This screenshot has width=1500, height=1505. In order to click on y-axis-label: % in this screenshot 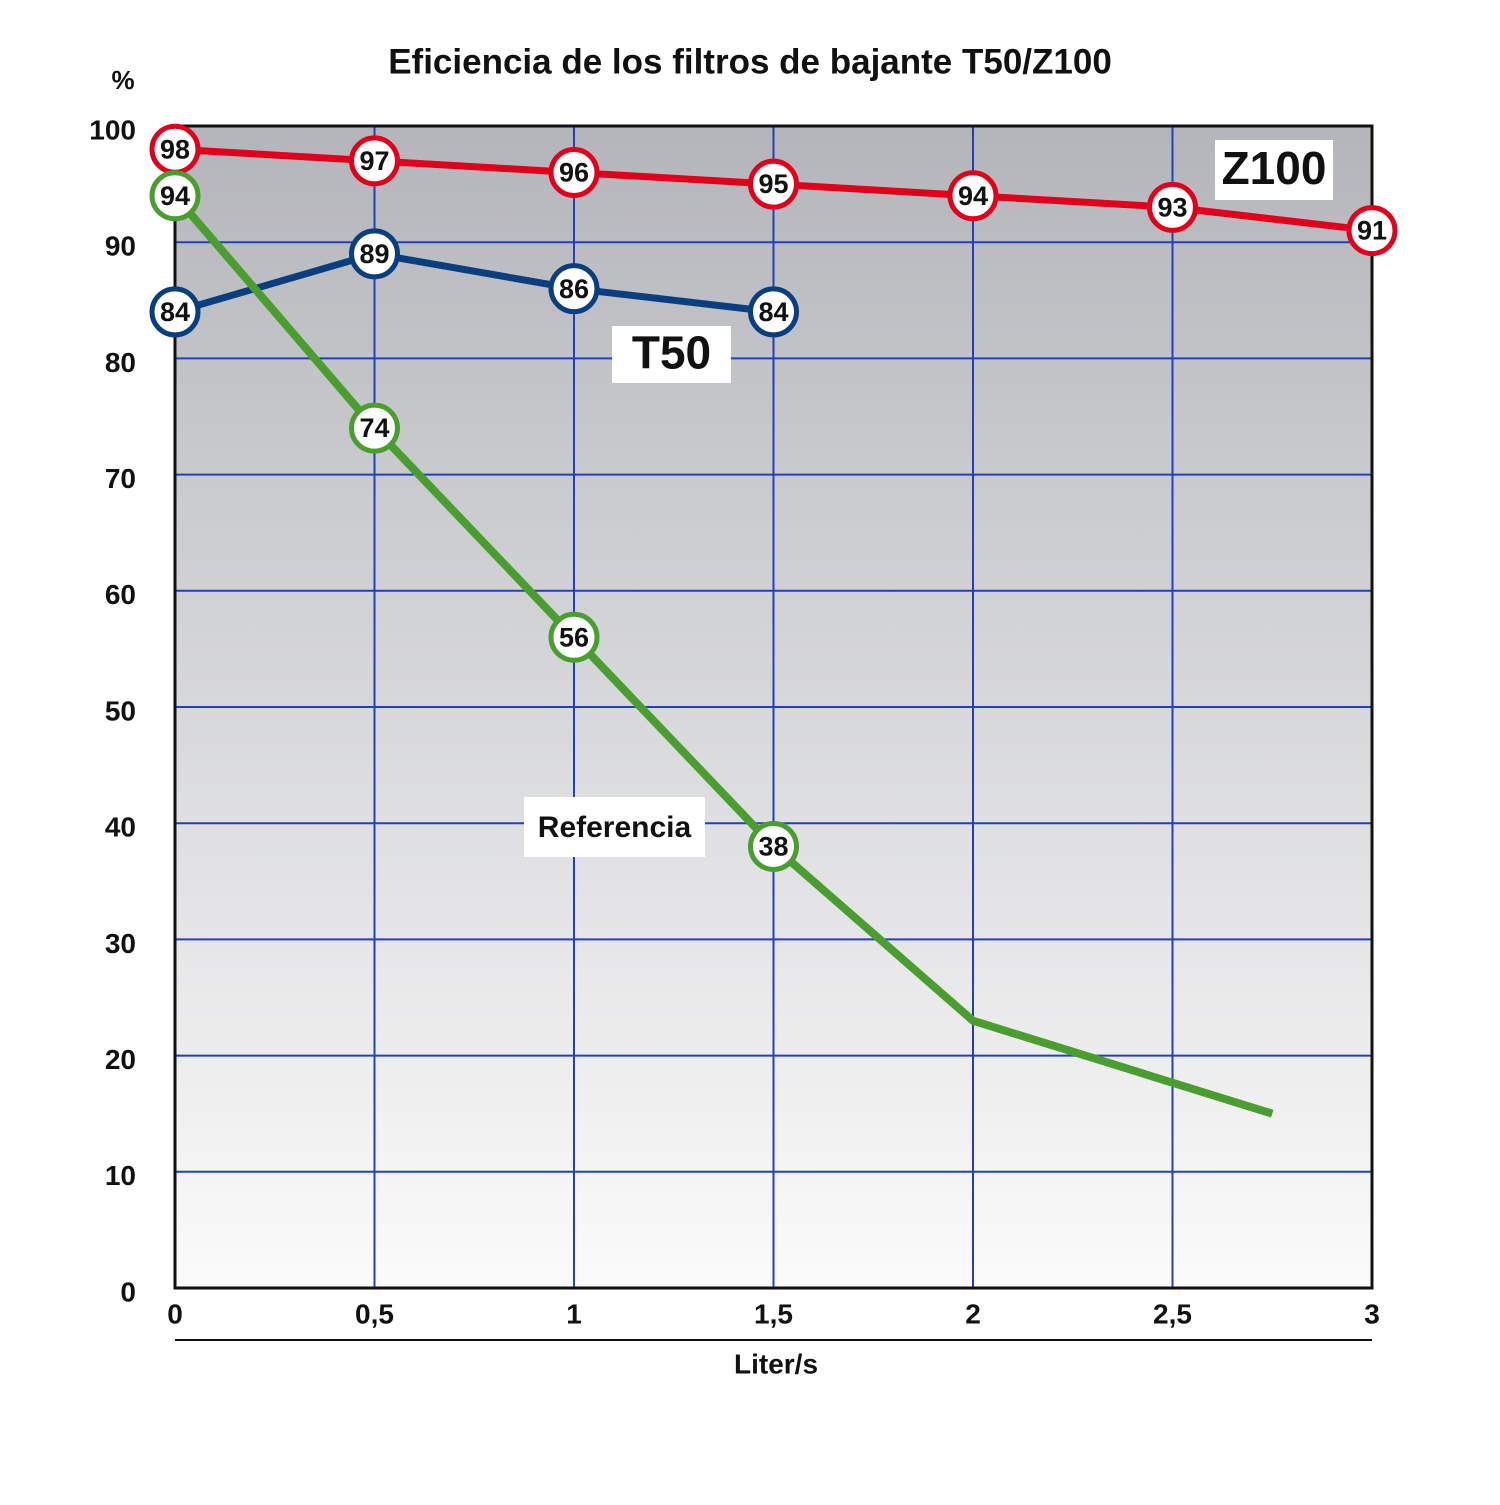, I will do `click(122, 80)`.